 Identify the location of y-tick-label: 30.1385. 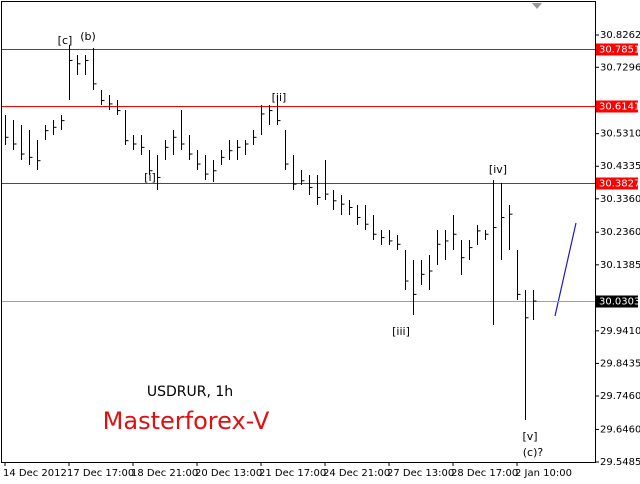
(620, 265).